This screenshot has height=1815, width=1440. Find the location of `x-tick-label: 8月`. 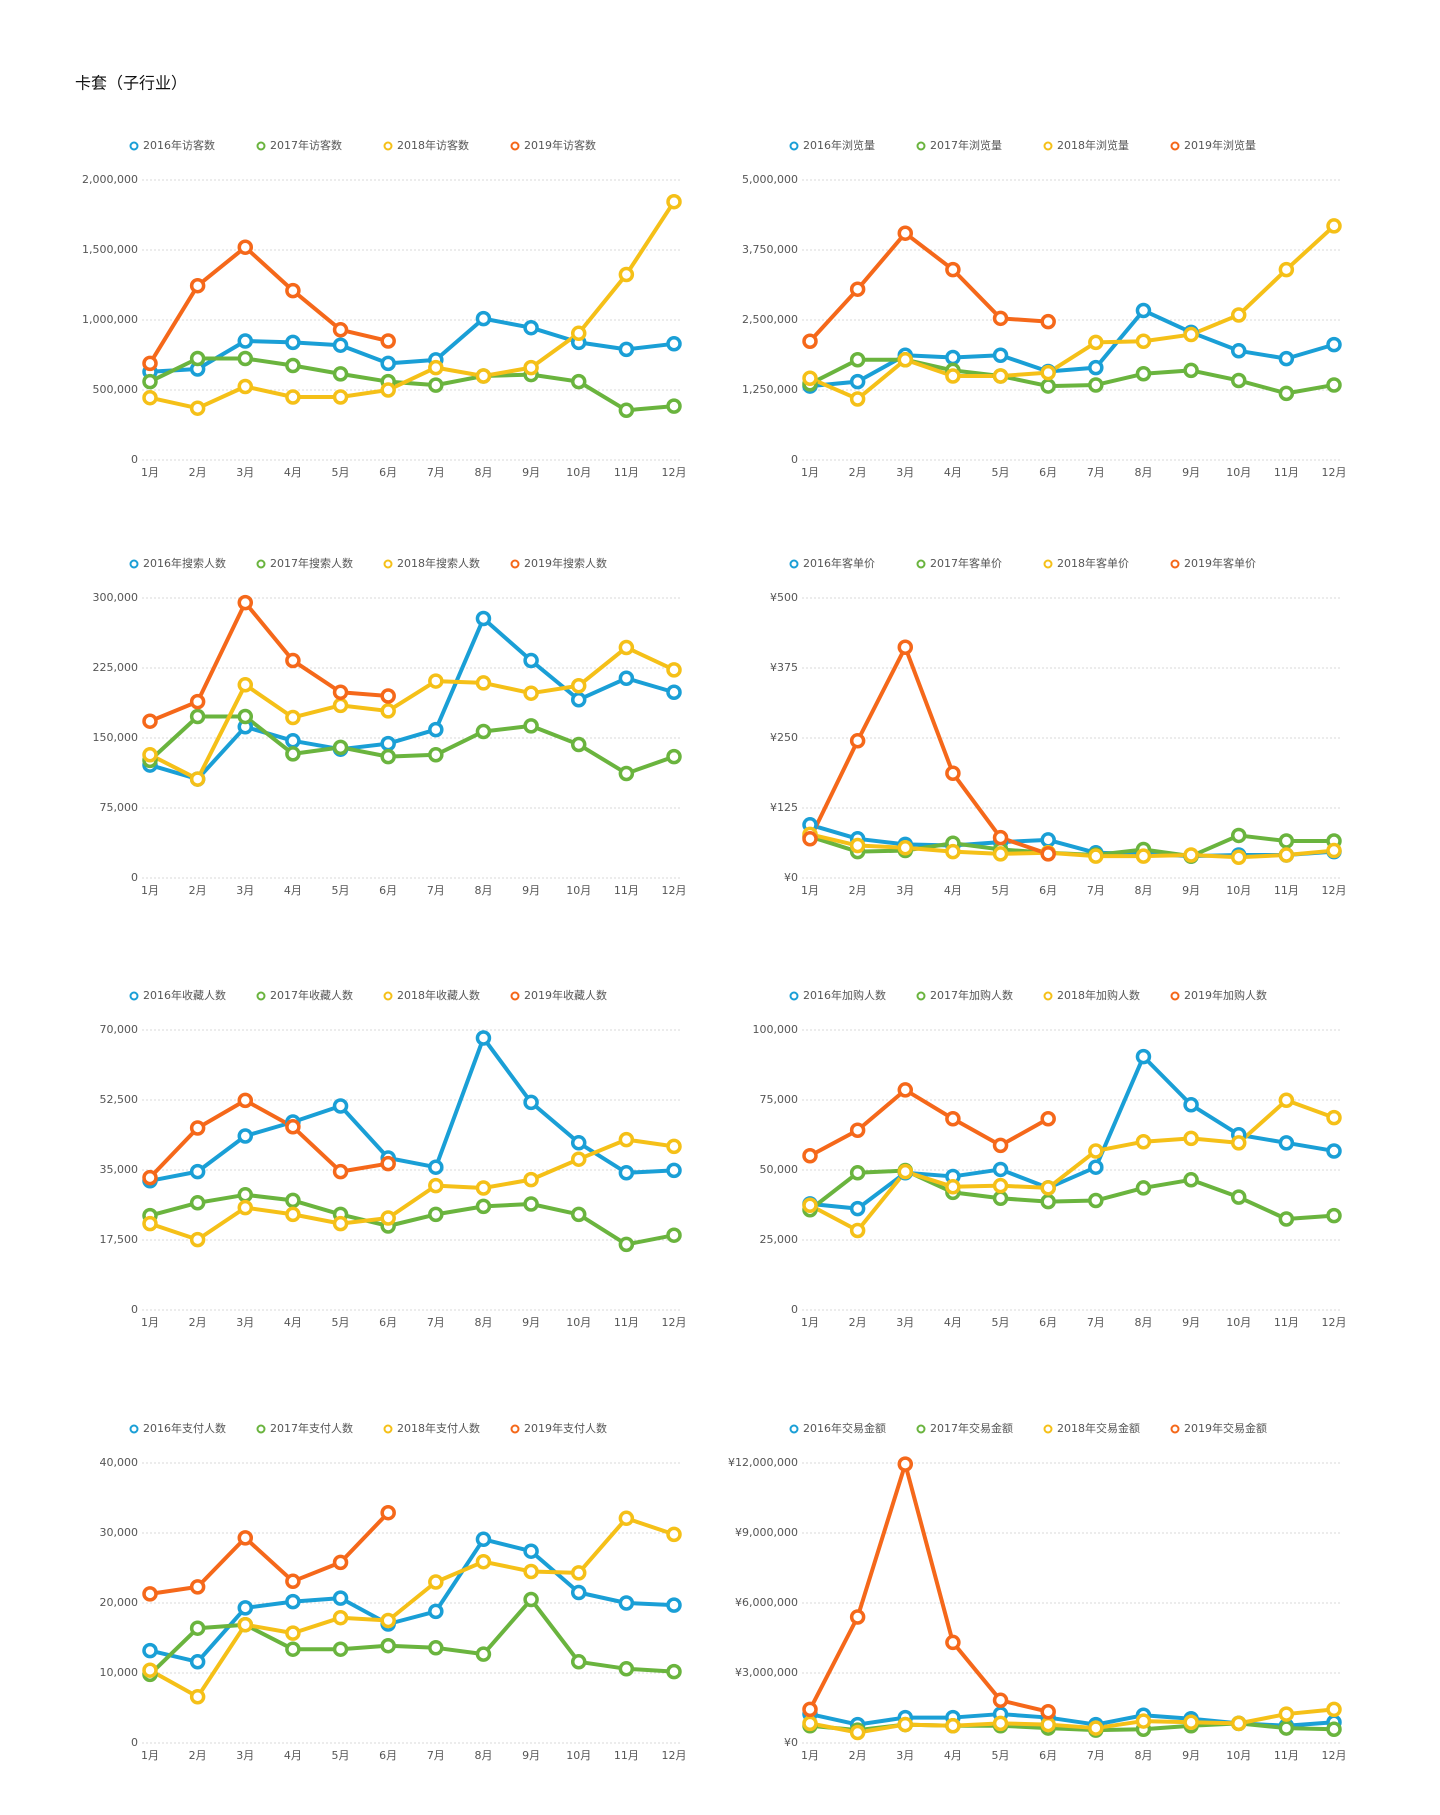

x-tick-label: 8月 is located at coordinates (483, 890).